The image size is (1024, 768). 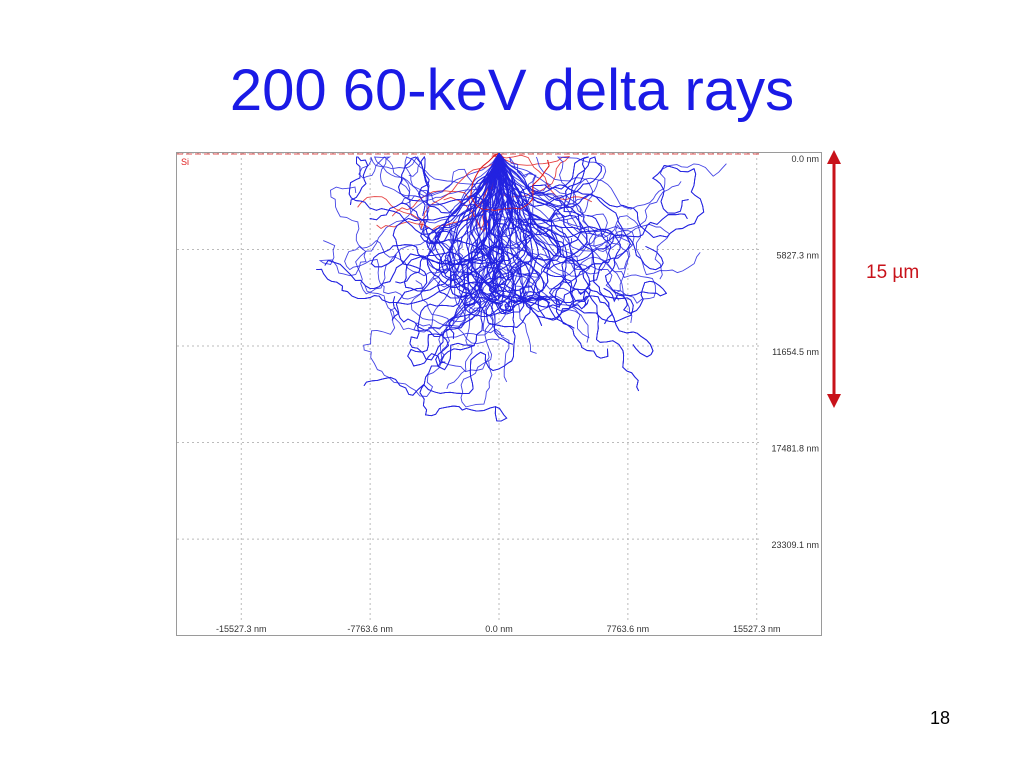 I want to click on x-tick-label-2: 0.0 nm, so click(x=499, y=629).